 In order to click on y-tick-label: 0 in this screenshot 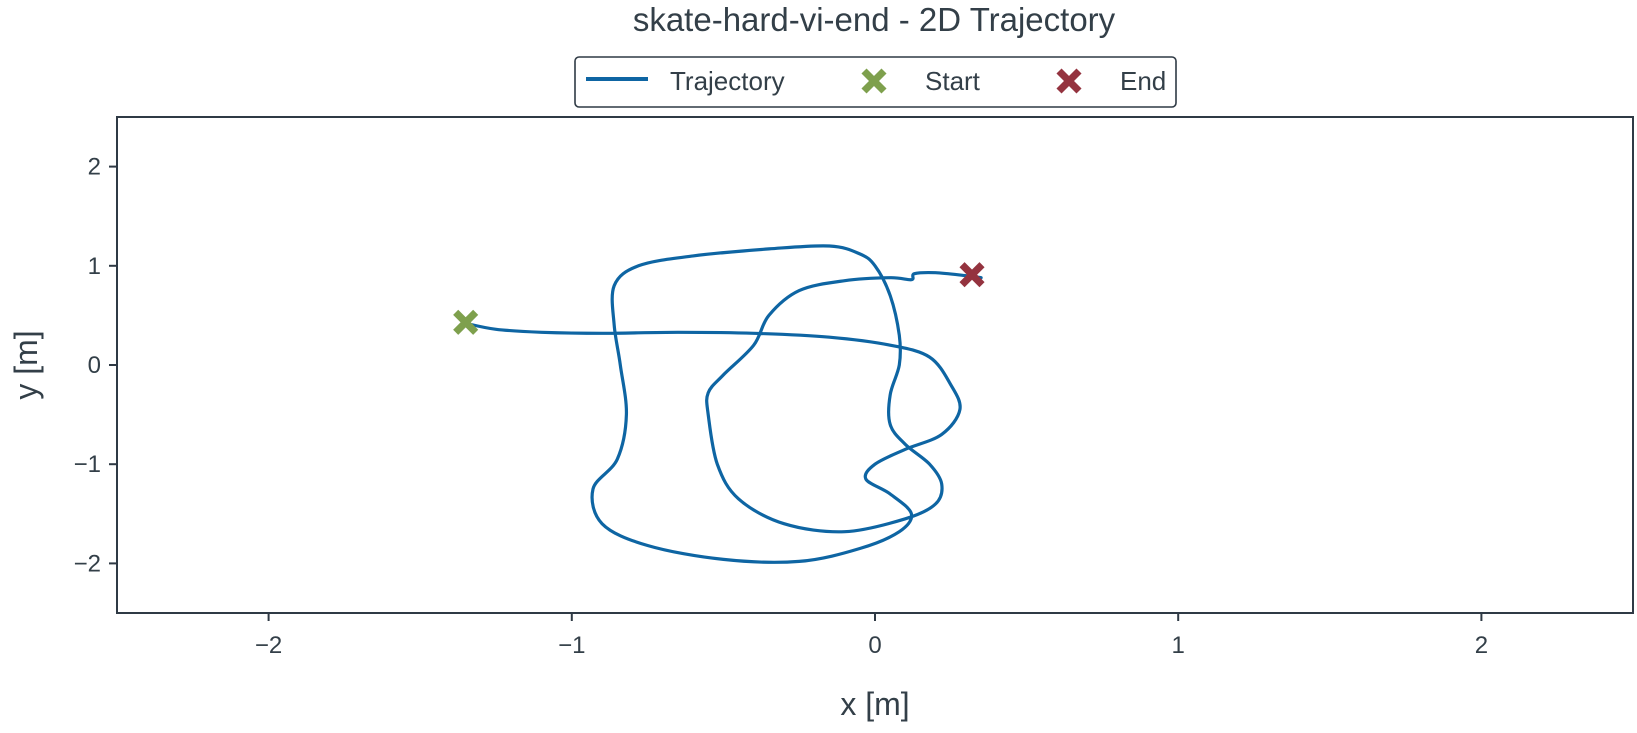, I will do `click(94, 365)`.